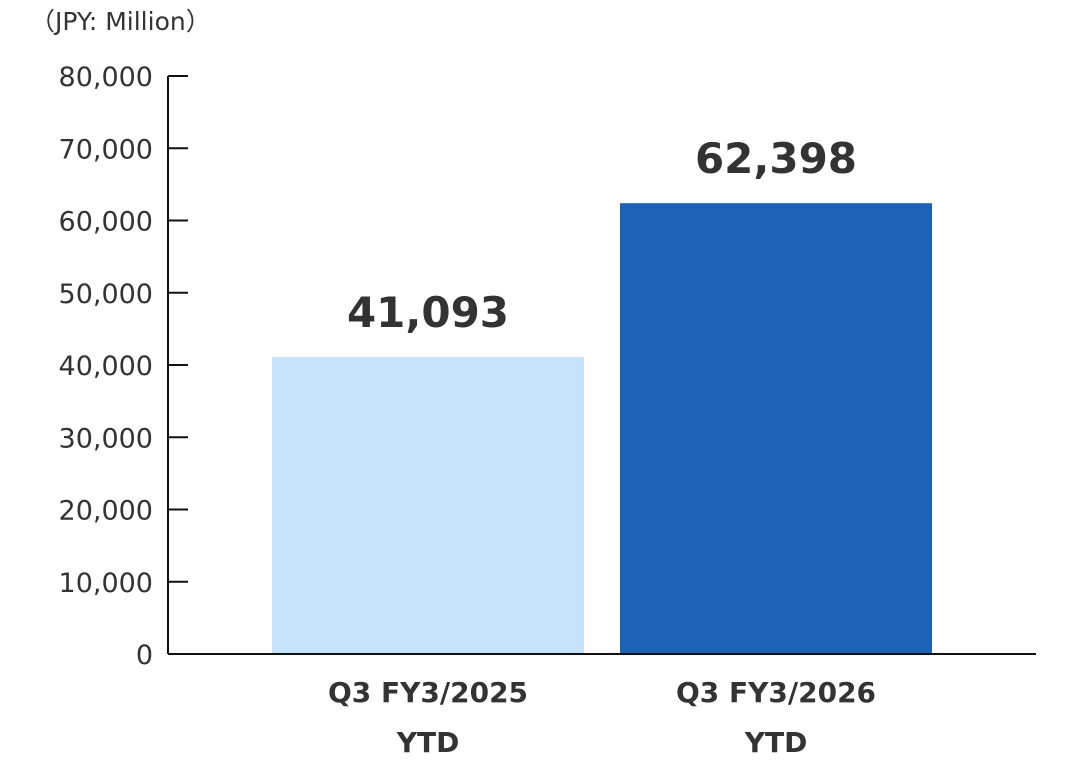 This screenshot has width=1080, height=762. I want to click on y-tick-label: 80,000, so click(106, 77).